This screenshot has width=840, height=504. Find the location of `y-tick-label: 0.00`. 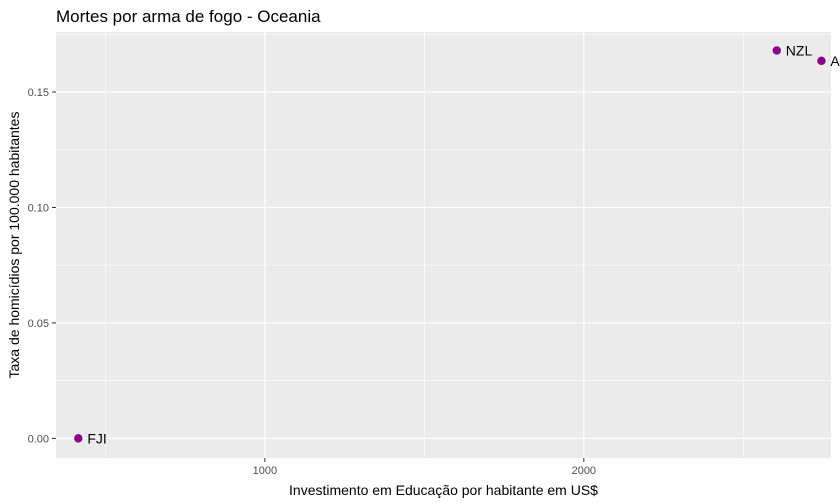

y-tick-label: 0.00 is located at coordinates (38, 439).